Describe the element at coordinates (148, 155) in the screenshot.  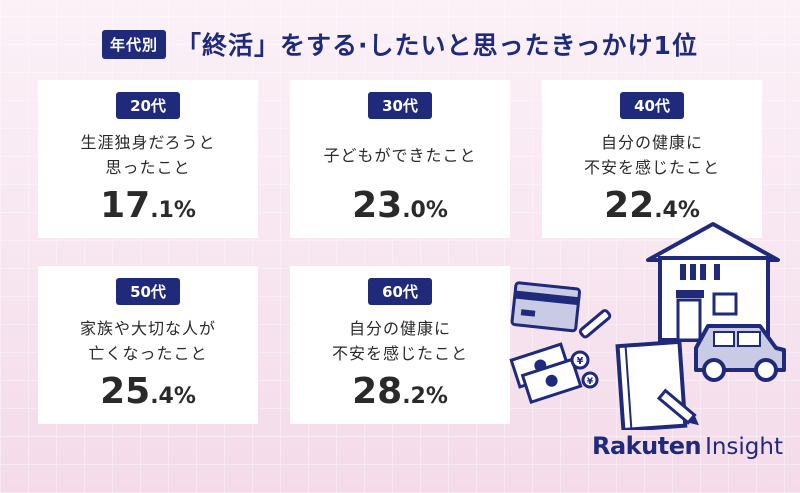
I see `reason-text: 生涯独身だろうと 思ったこと` at that location.